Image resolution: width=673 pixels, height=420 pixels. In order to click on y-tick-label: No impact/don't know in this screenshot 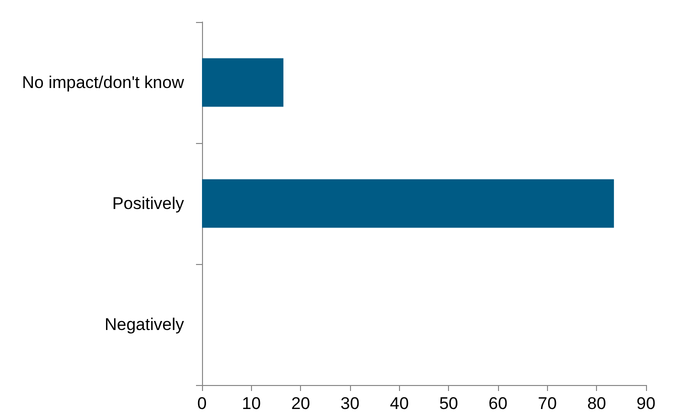, I will do `click(103, 82)`.